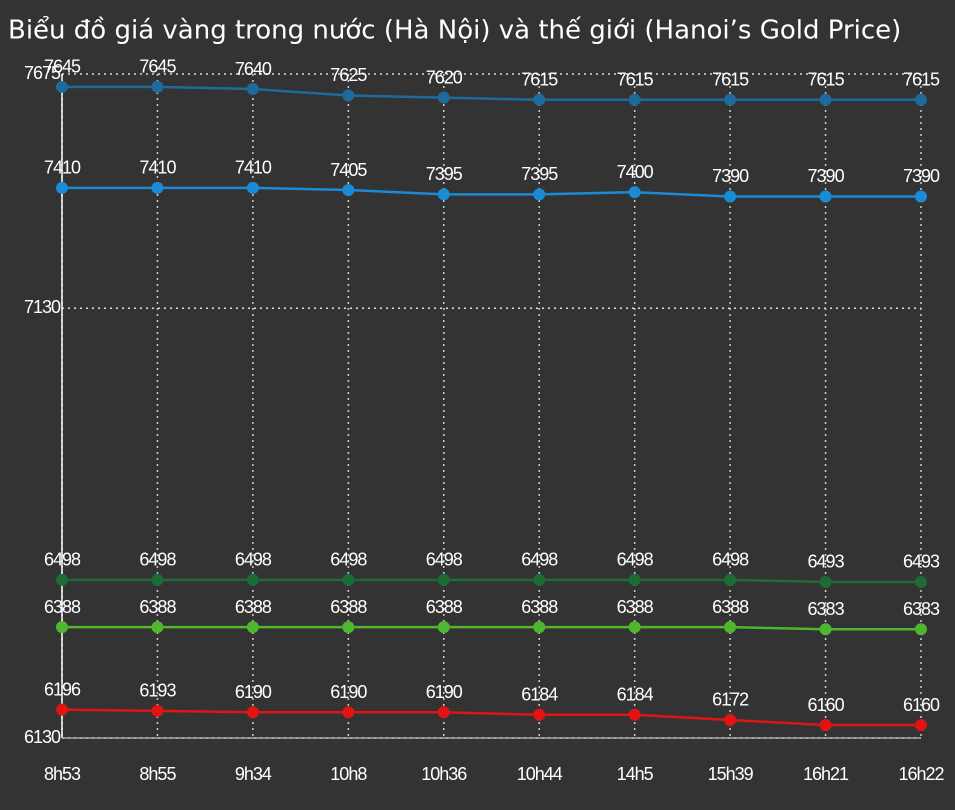 The image size is (955, 810). What do you see at coordinates (826, 562) in the screenshot?
I see `data-label: 6493` at bounding box center [826, 562].